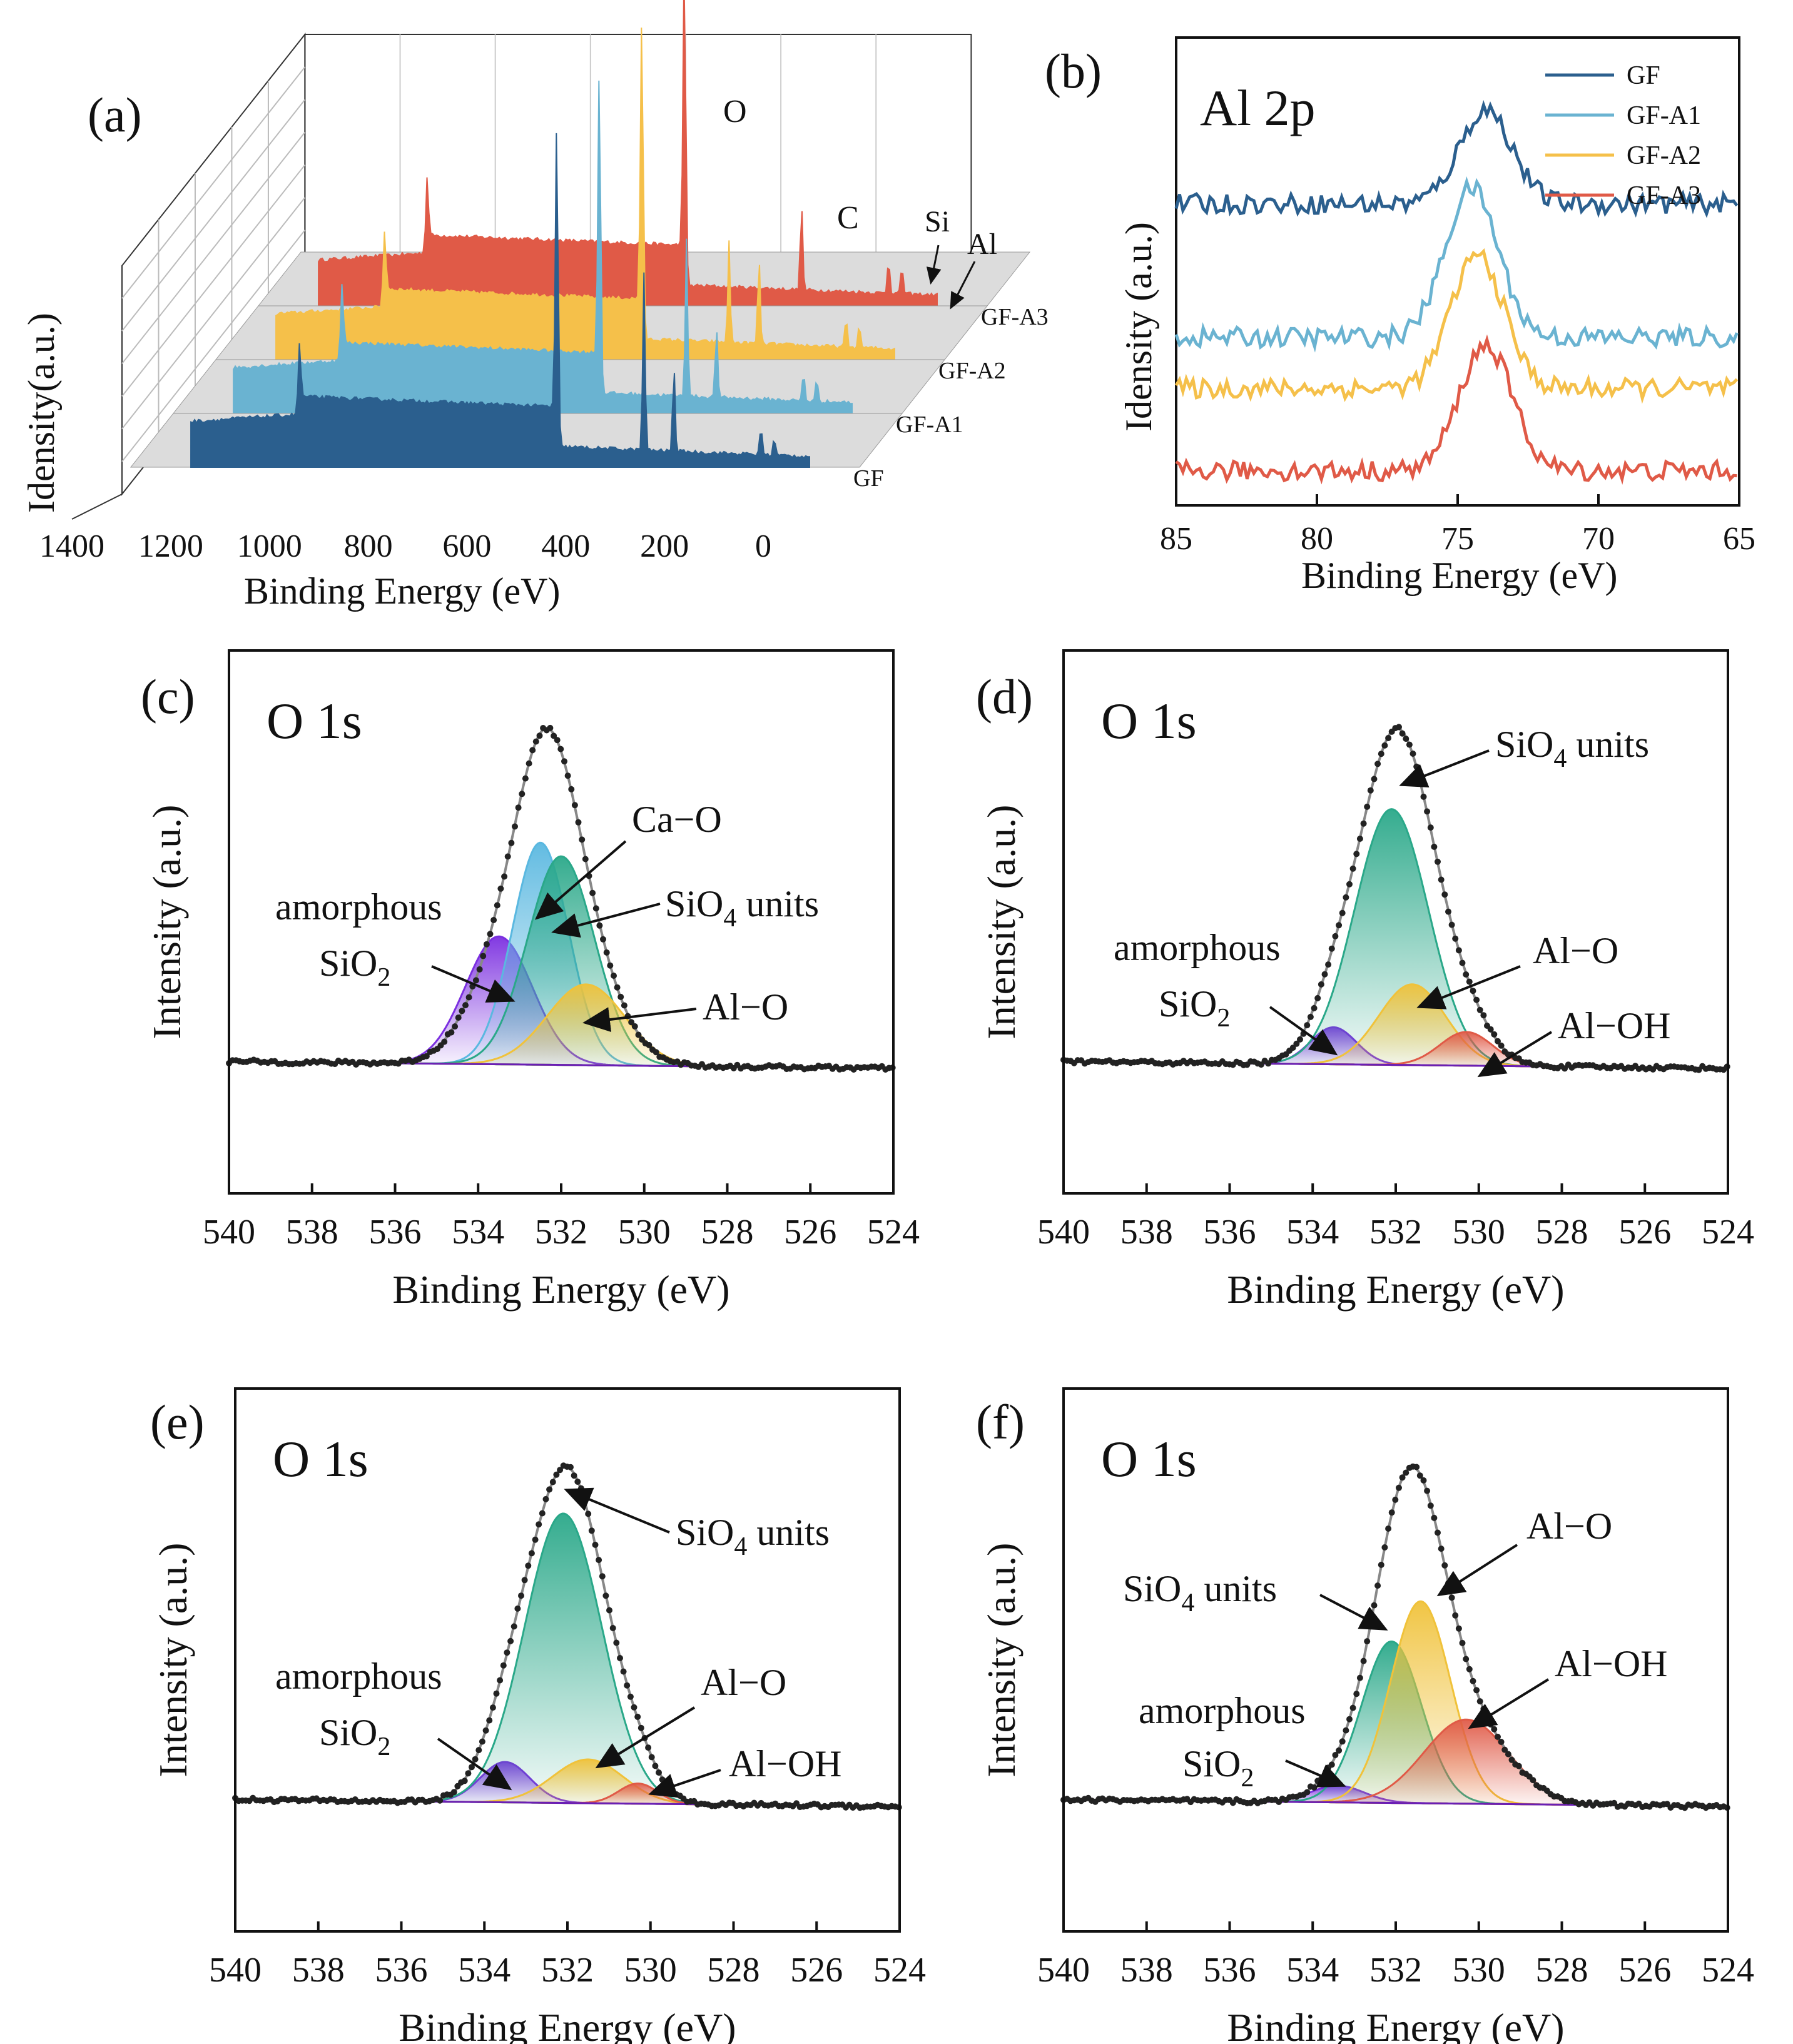 The height and width of the screenshot is (2044, 1793). What do you see at coordinates (1456, 409) in the screenshot?
I see `series-GF-A3-line` at bounding box center [1456, 409].